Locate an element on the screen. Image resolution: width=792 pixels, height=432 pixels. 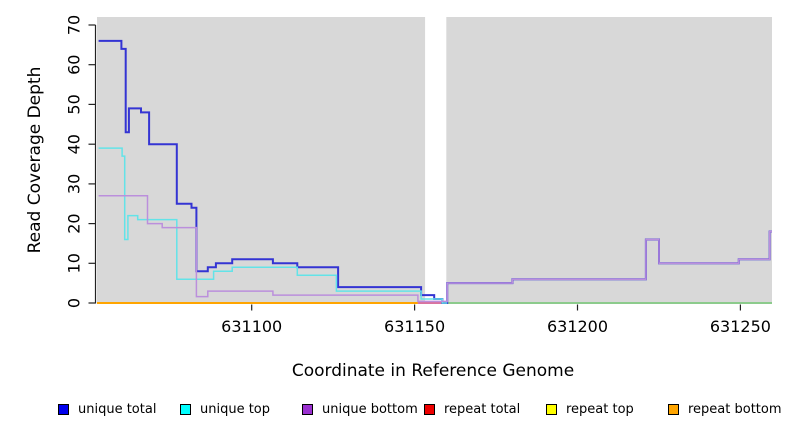
legend-item-repeat-top: repeat top is located at coordinates (590, 409).